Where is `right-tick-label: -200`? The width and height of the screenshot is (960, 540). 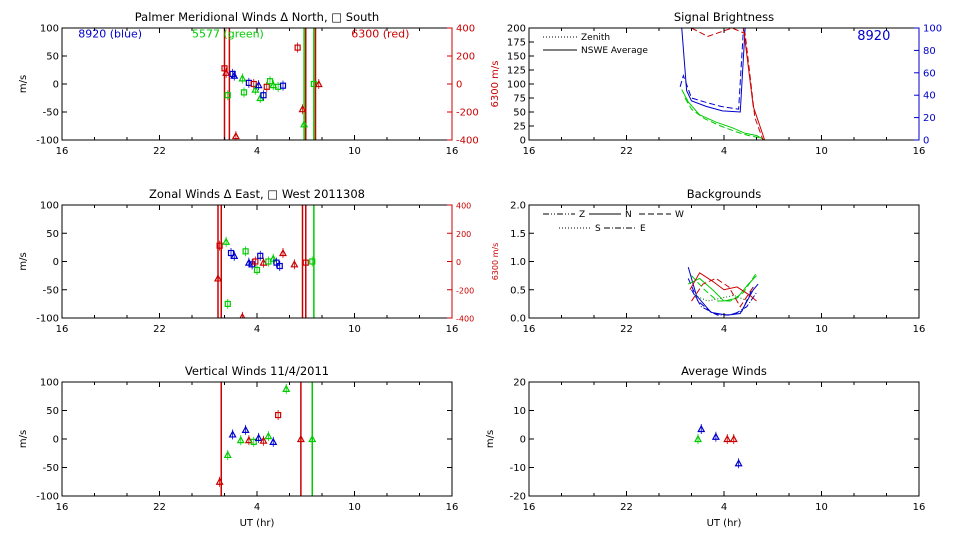 right-tick-label: -200 is located at coordinates (465, 290).